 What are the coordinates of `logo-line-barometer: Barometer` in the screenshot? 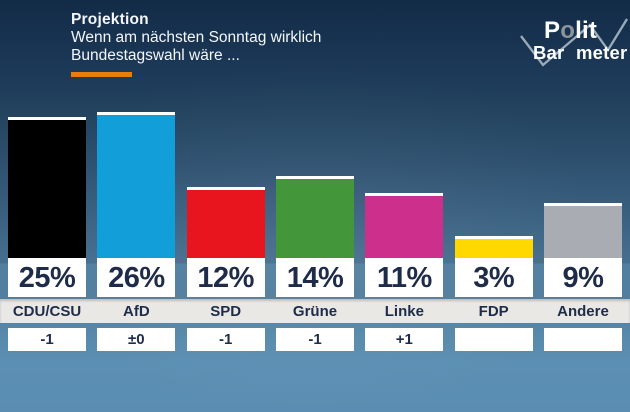 It's located at (580, 53).